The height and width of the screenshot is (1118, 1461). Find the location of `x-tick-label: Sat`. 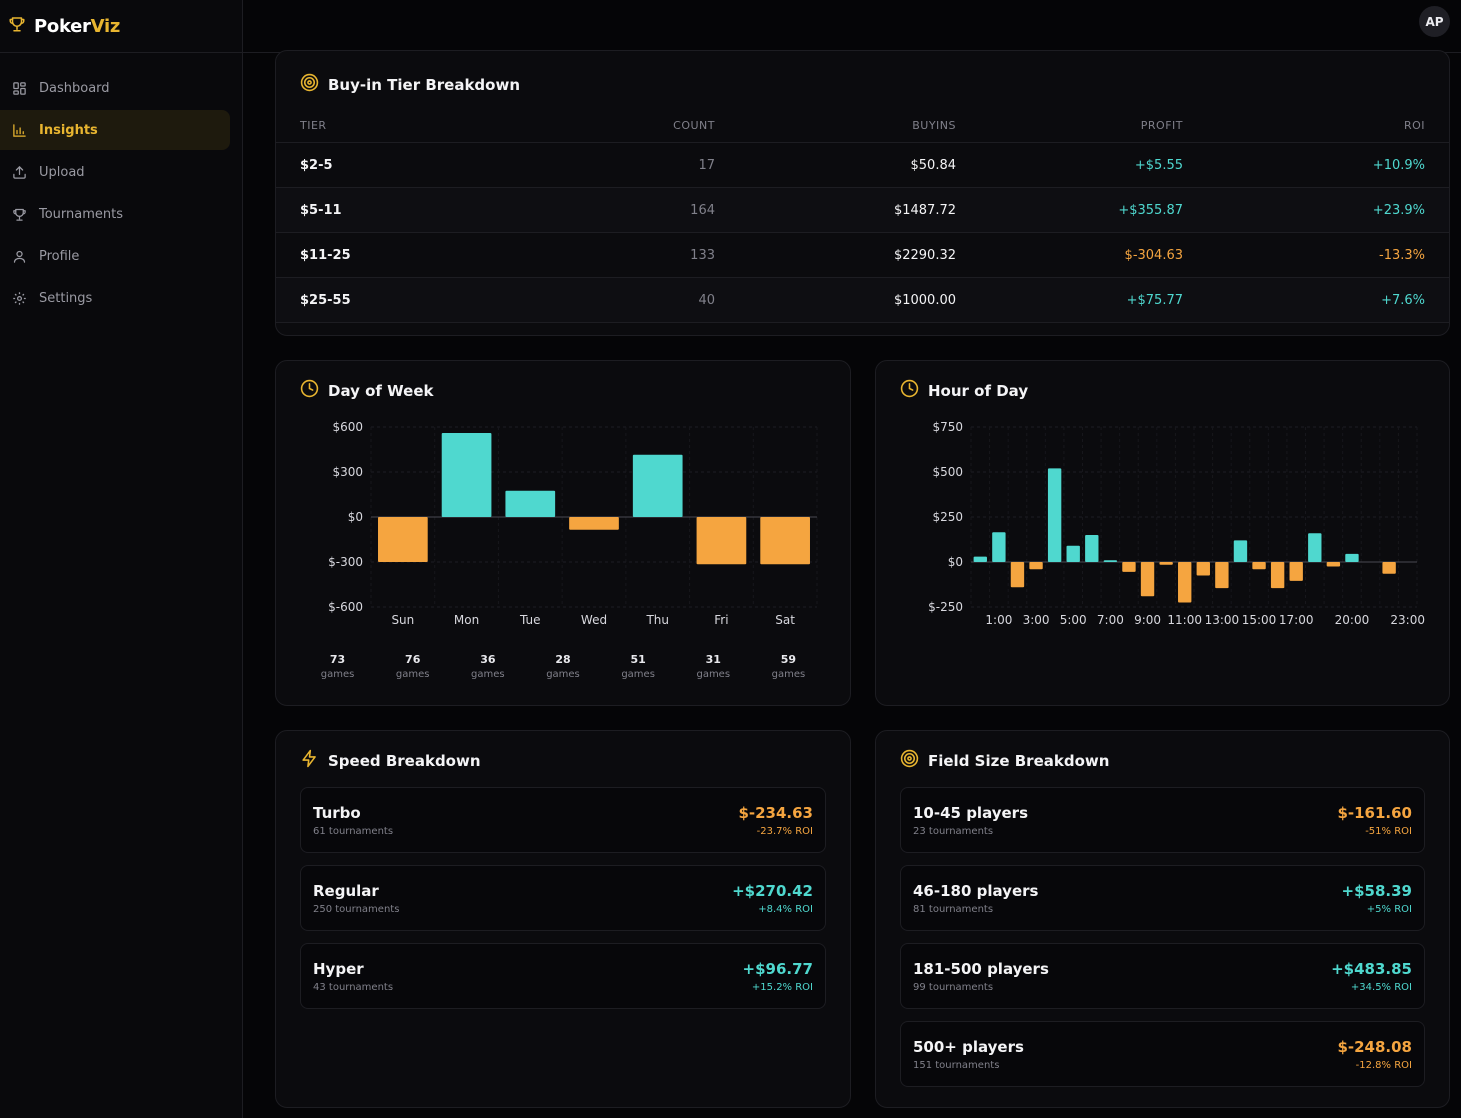

x-tick-label: Sat is located at coordinates (785, 620).